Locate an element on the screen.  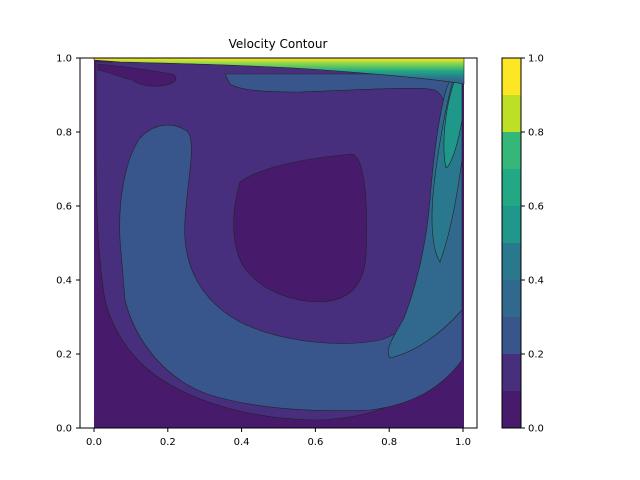
y-tick-label: 0.4 is located at coordinates (64, 281).